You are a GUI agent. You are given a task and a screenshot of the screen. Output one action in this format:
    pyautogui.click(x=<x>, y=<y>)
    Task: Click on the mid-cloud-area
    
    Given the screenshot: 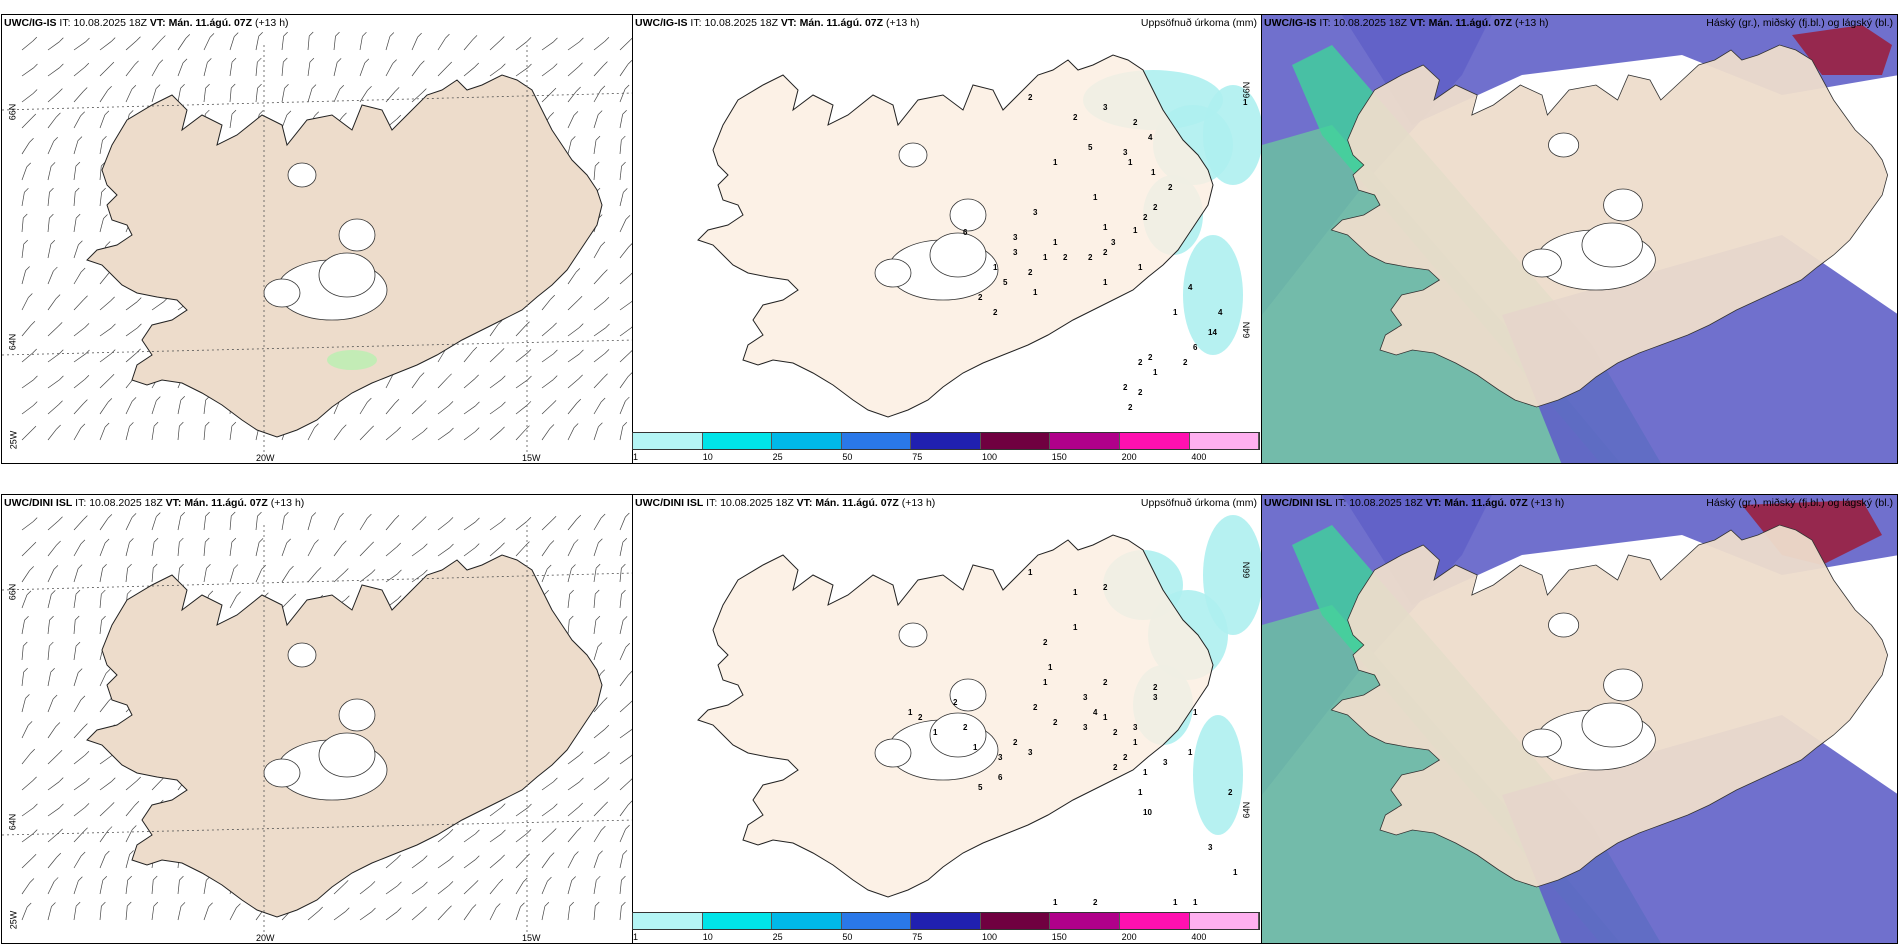 What is the action you would take?
    pyautogui.click(x=1619, y=70)
    